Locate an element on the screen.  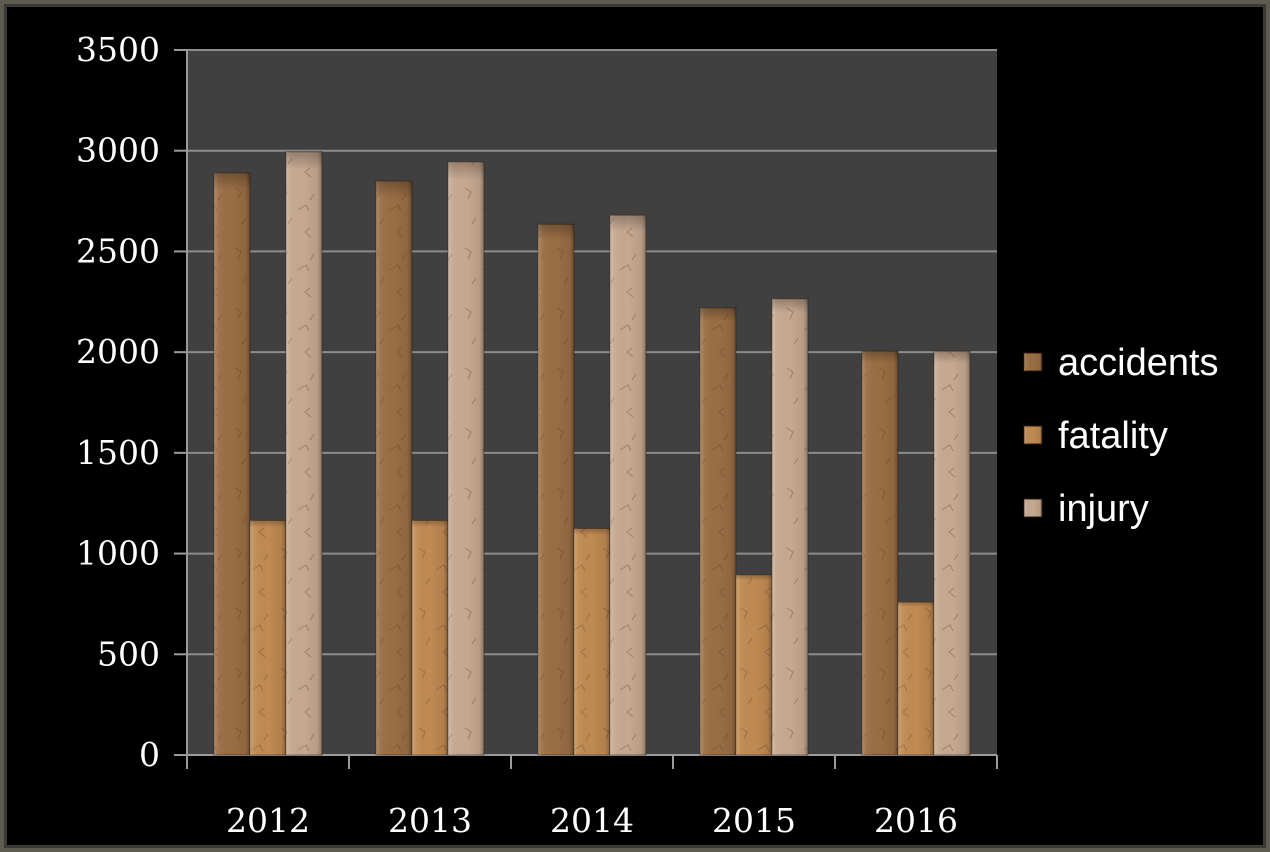
y-tick-label: 3500 is located at coordinates (118, 49).